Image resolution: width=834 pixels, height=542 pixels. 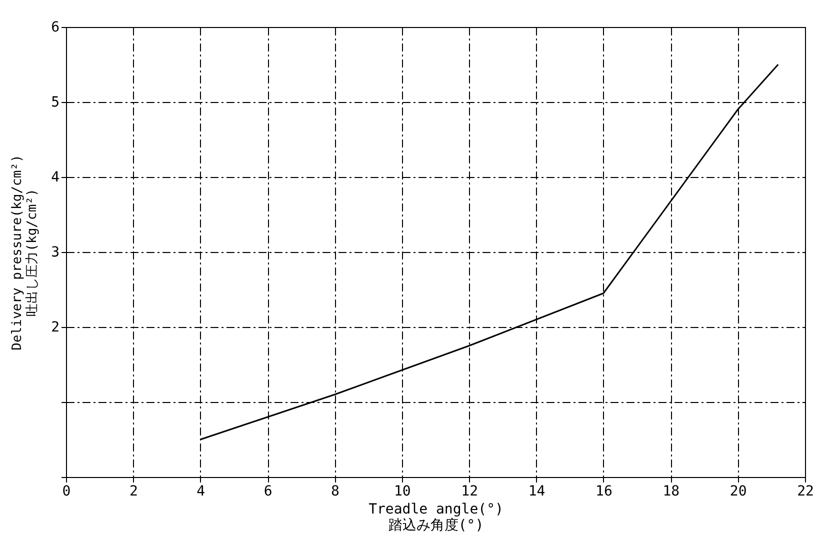 What do you see at coordinates (671, 492) in the screenshot?
I see `x-tick-label: 18` at bounding box center [671, 492].